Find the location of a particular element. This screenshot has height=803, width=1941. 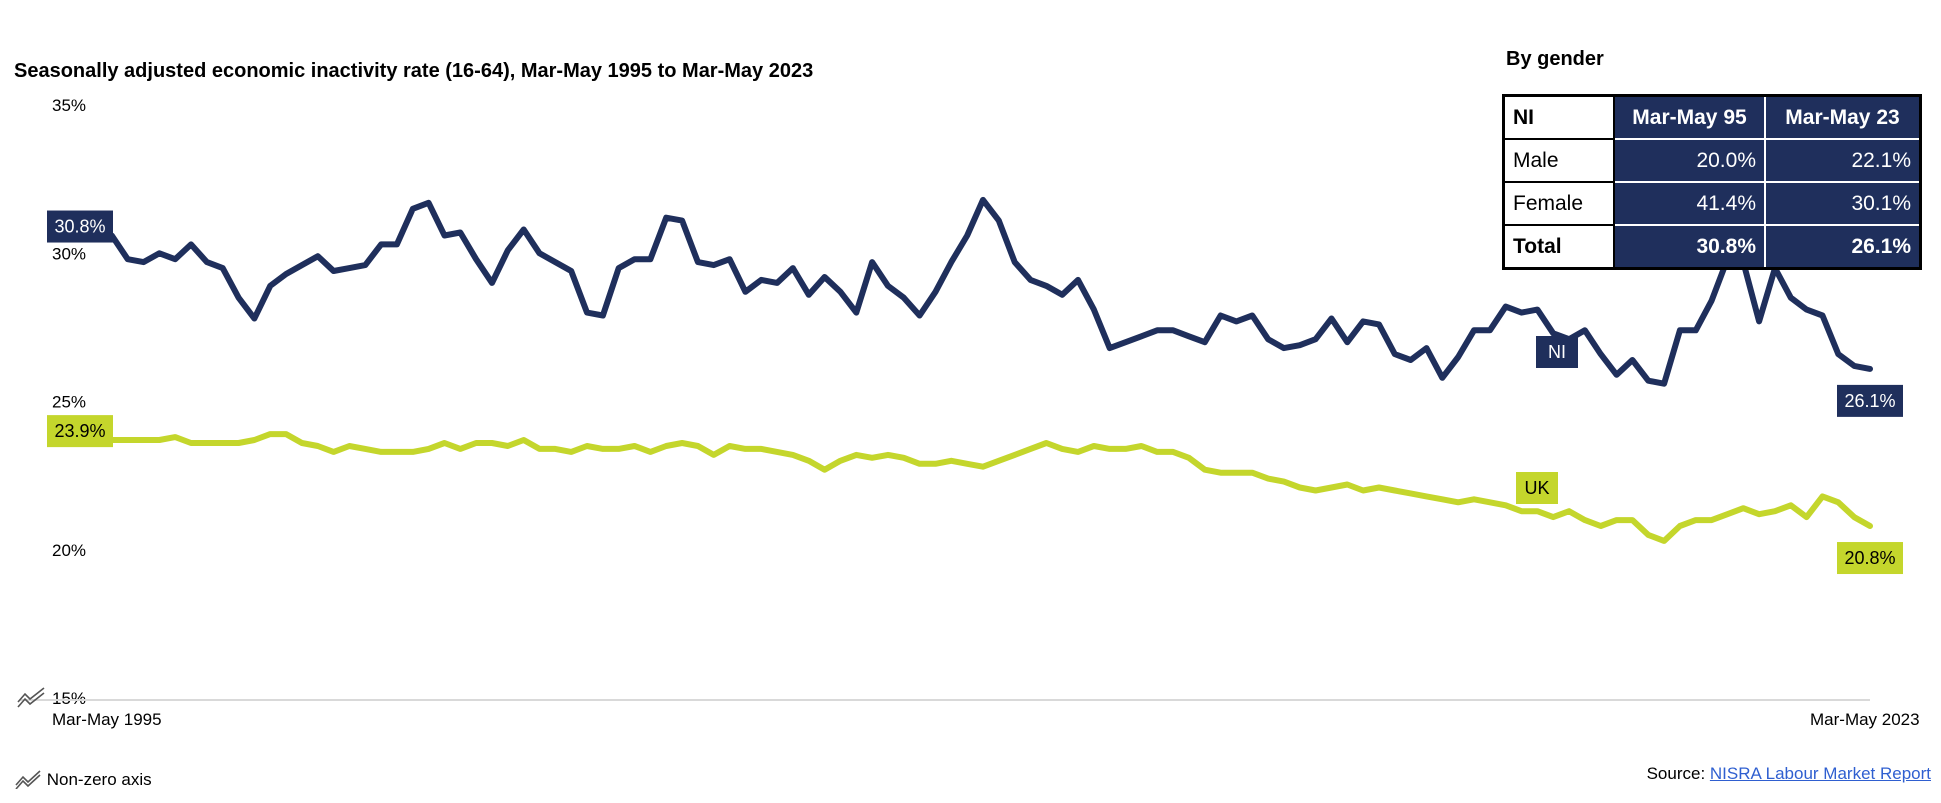

series-line-uk is located at coordinates (983, 487).